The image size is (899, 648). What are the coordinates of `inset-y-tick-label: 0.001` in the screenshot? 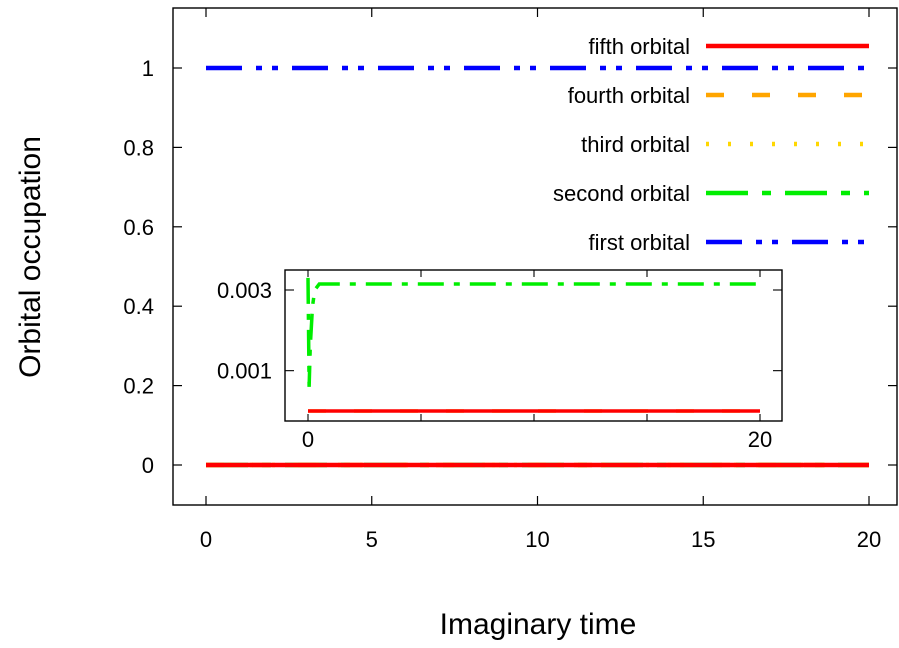 It's located at (244, 371).